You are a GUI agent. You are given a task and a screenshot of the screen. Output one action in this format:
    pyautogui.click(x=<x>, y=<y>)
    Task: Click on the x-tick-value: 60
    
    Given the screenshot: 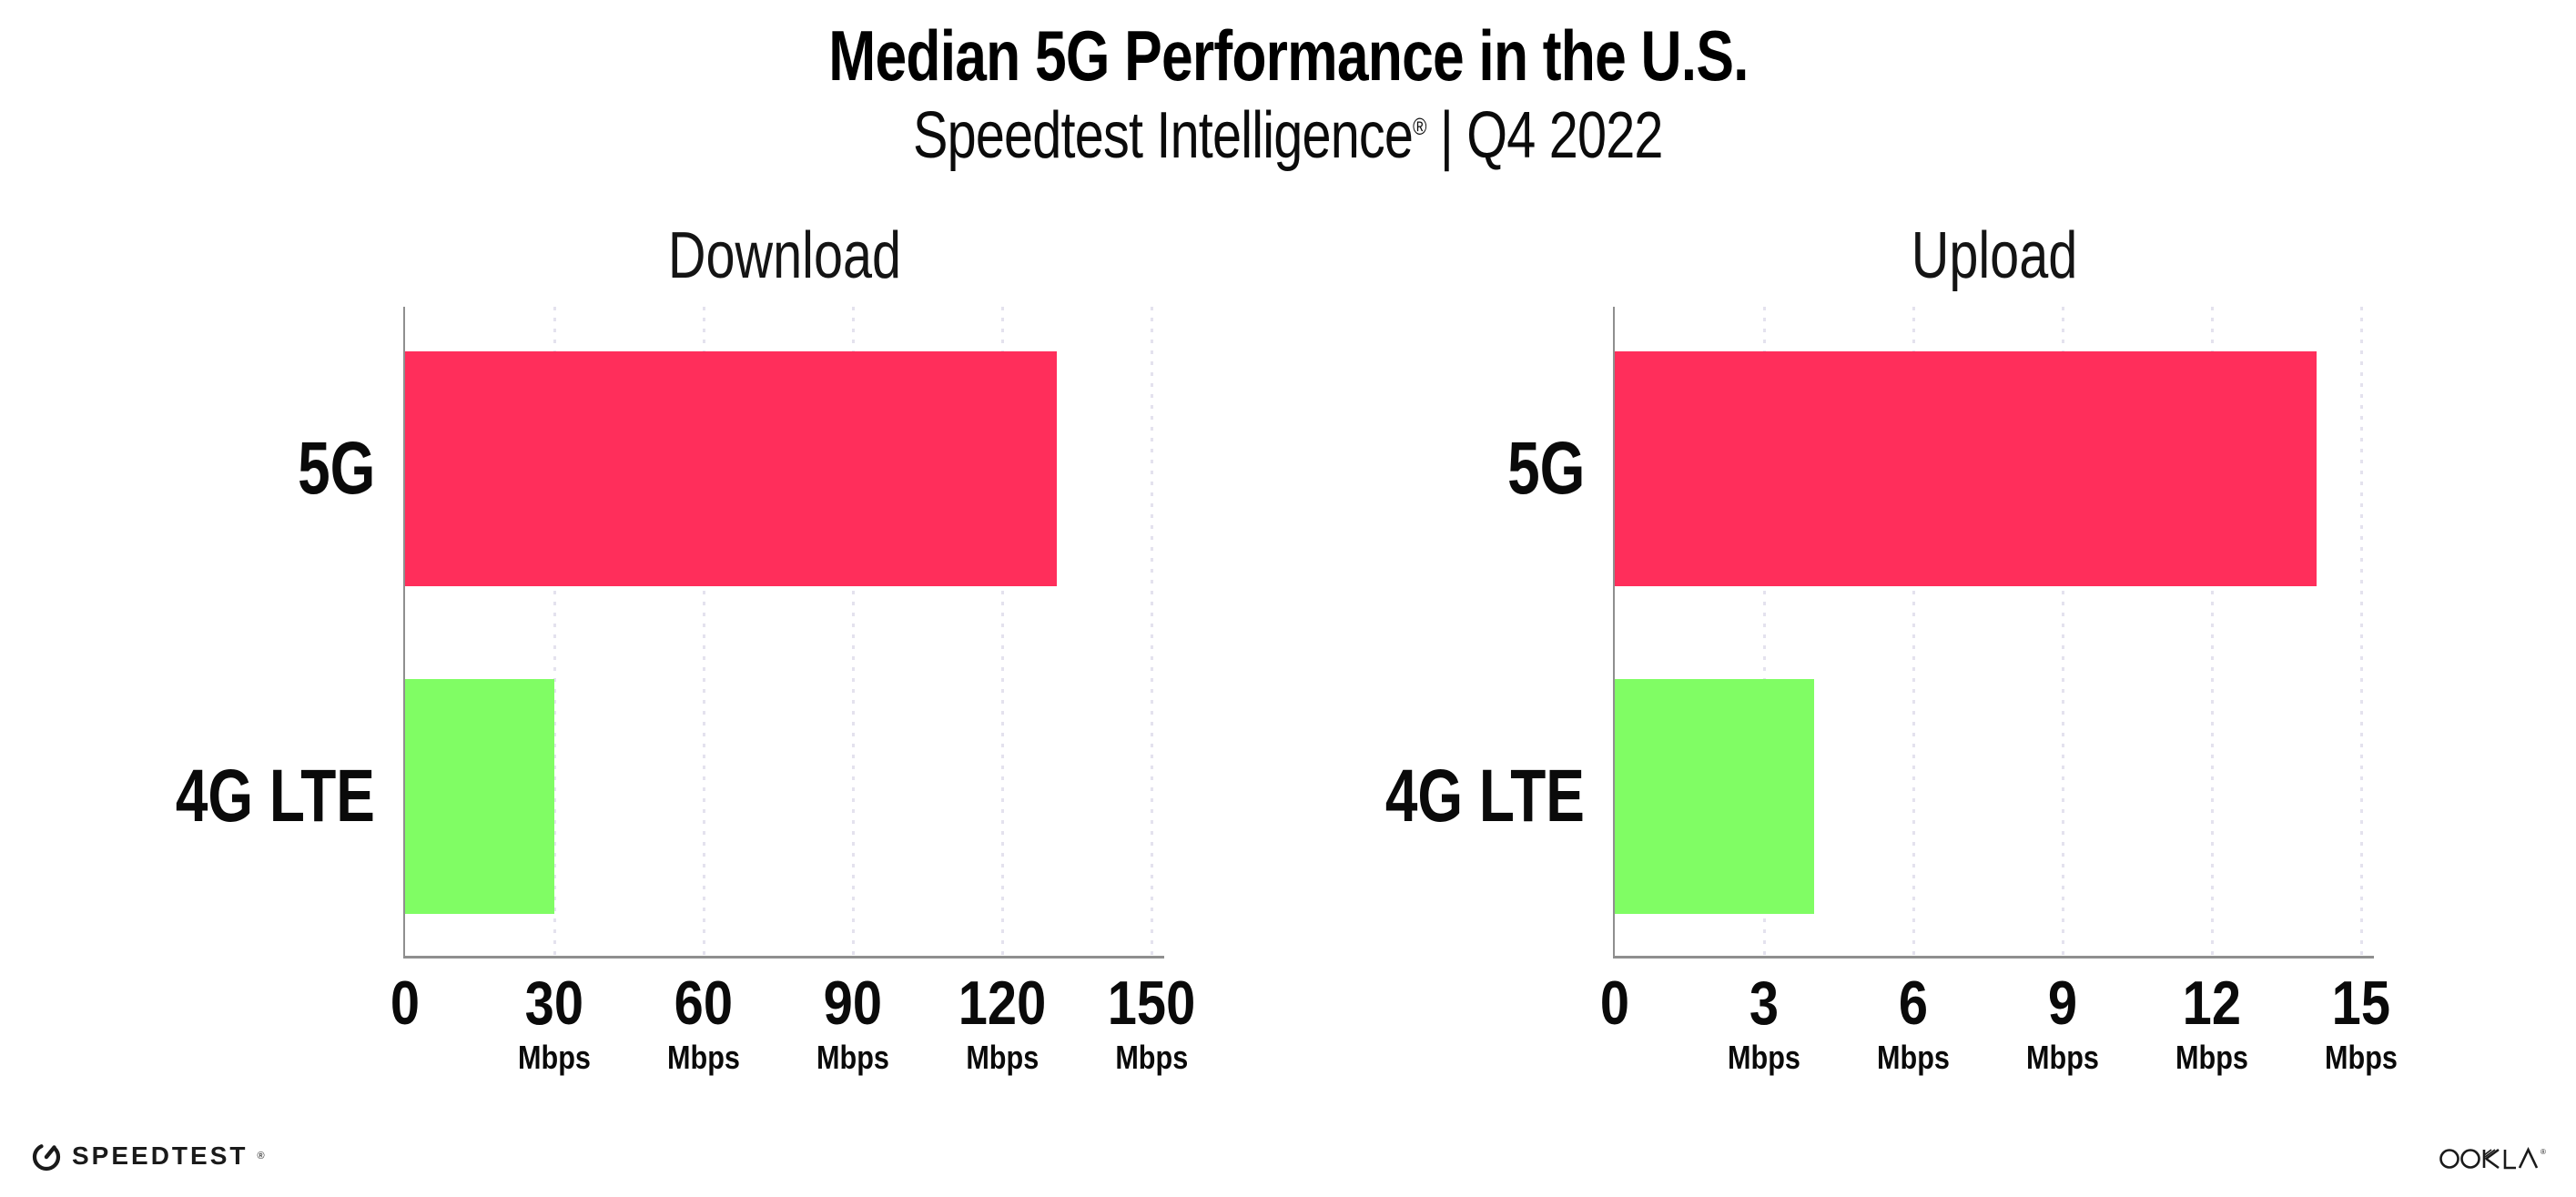 What is the action you would take?
    pyautogui.click(x=704, y=1004)
    